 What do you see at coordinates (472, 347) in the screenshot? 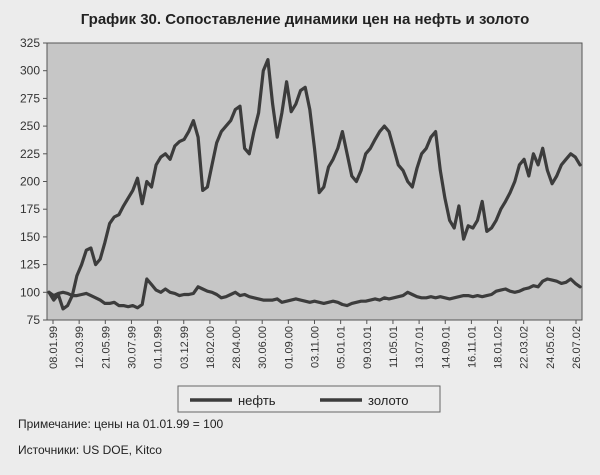
I see `x-tick-label: 16.11.01` at bounding box center [472, 347].